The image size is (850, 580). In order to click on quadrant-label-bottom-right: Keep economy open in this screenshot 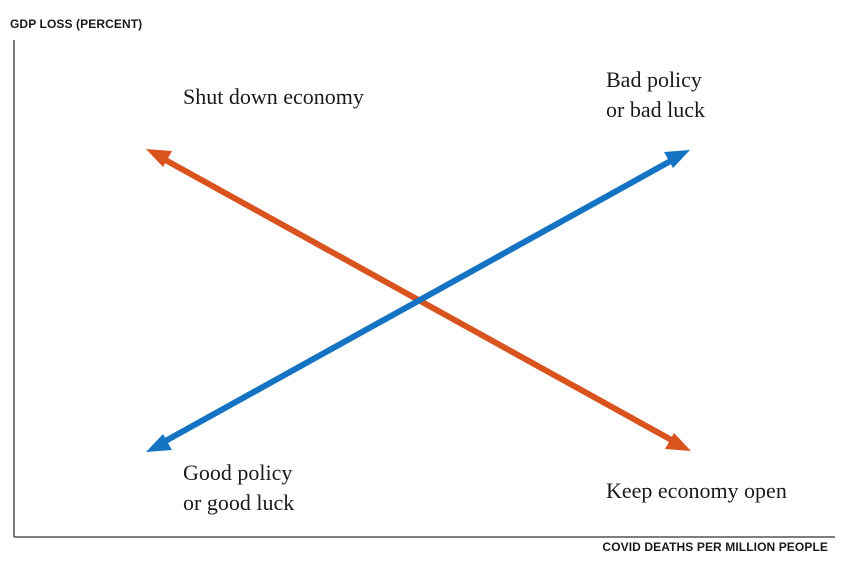, I will do `click(696, 491)`.